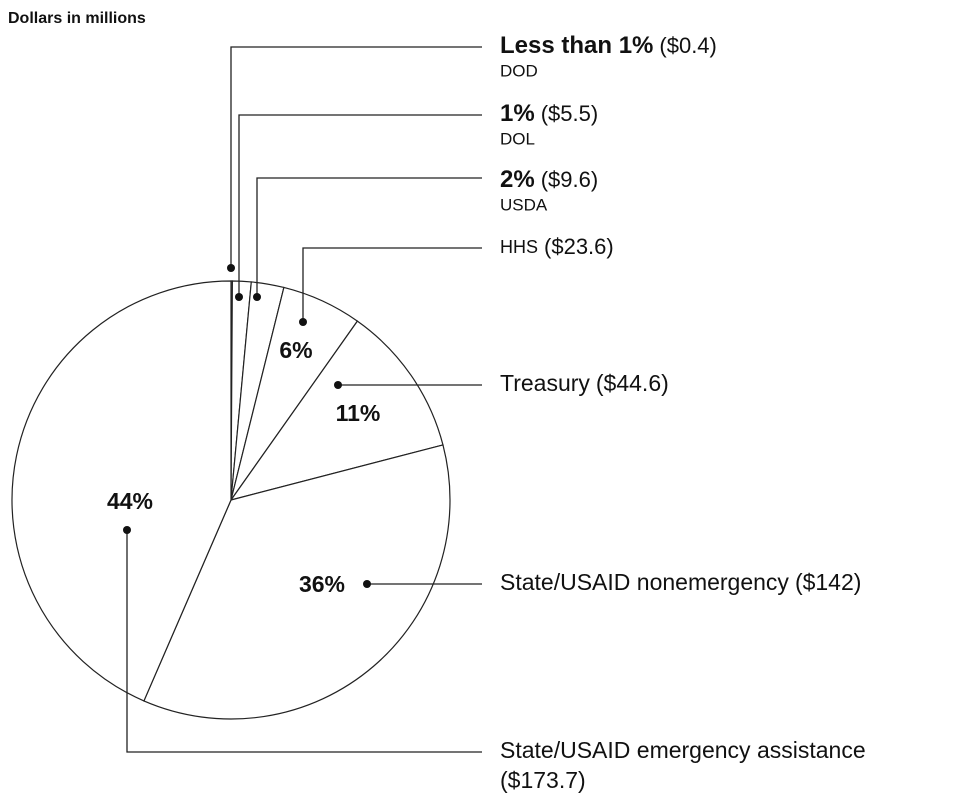 This screenshot has width=978, height=796. I want to click on value-label: ($9.6), so click(569, 179).